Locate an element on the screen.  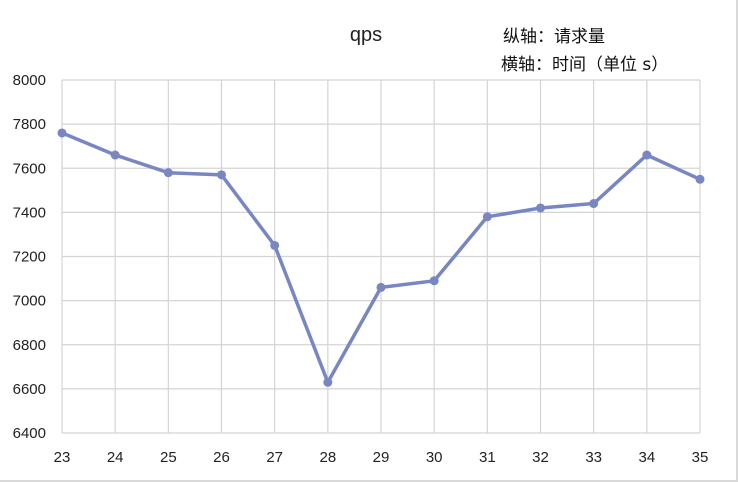
y-axis-ticks: 6400 6600 6800 7000 7200 7400 7600 7800 8000 is located at coordinates (29, 257).